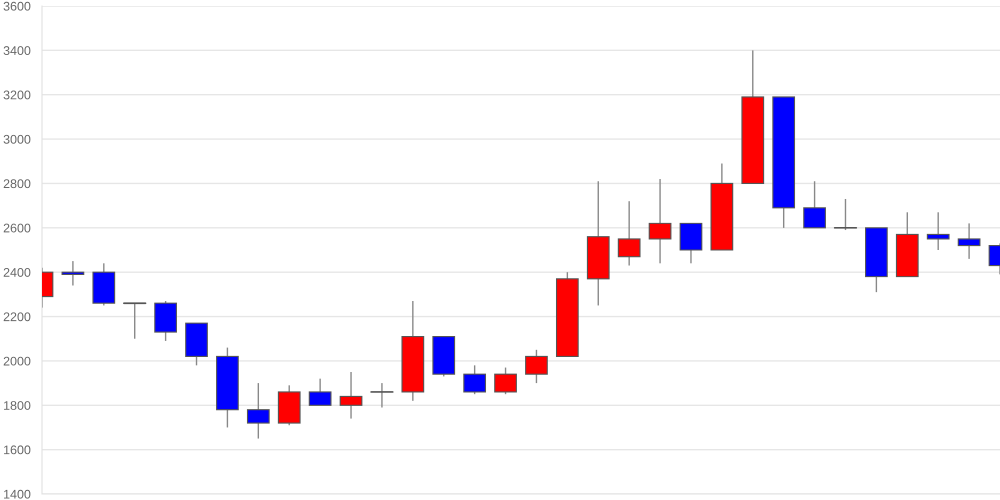 This screenshot has height=500, width=1000. What do you see at coordinates (17, 449) in the screenshot?
I see `y-tick-label: 1600` at bounding box center [17, 449].